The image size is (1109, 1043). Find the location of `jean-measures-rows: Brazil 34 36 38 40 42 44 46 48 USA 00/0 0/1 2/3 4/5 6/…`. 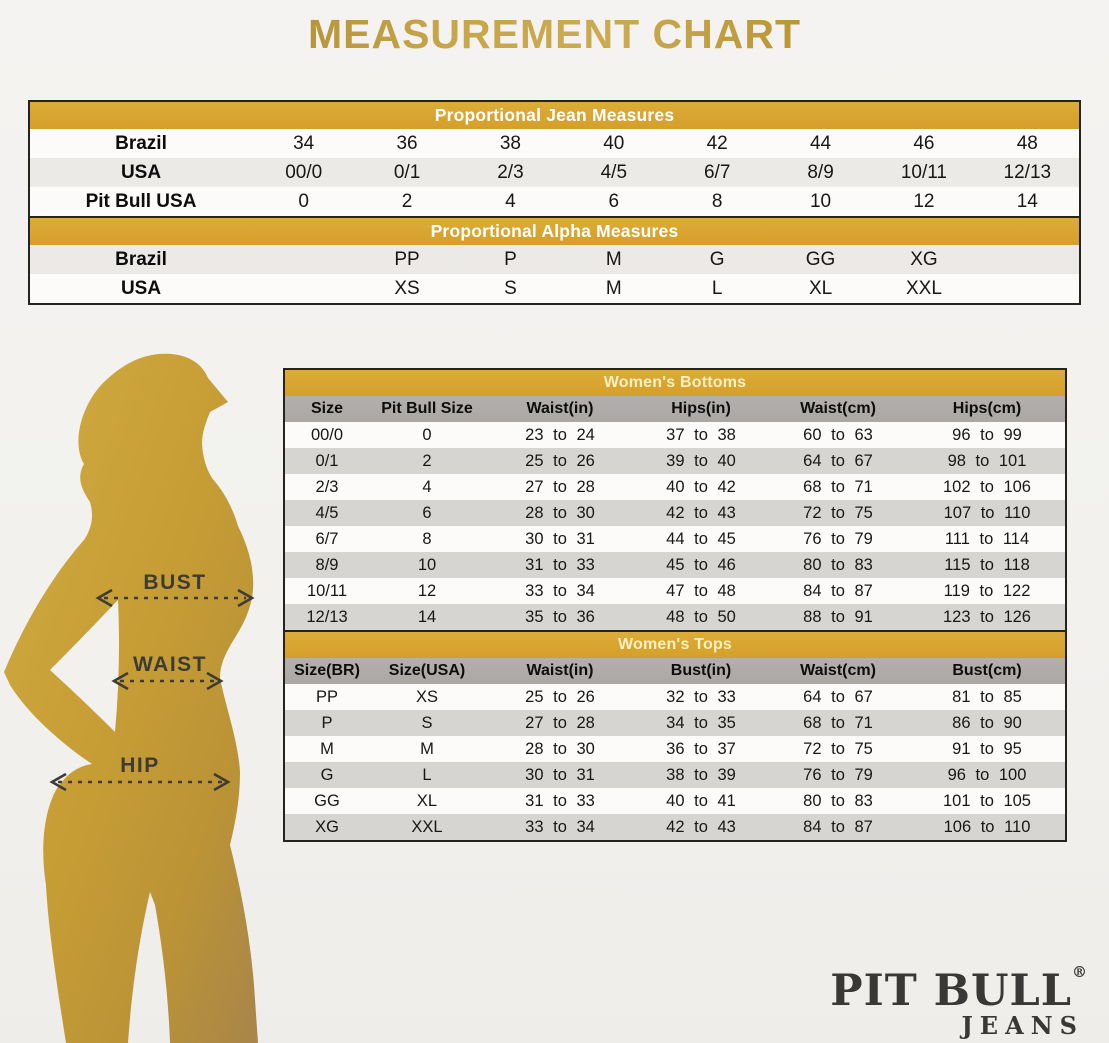

jean-measures-rows: Brazil 34 36 38 40 42 44 46 48 USA 00/0 0/1 2/3 4/5 6/… is located at coordinates (554, 172).